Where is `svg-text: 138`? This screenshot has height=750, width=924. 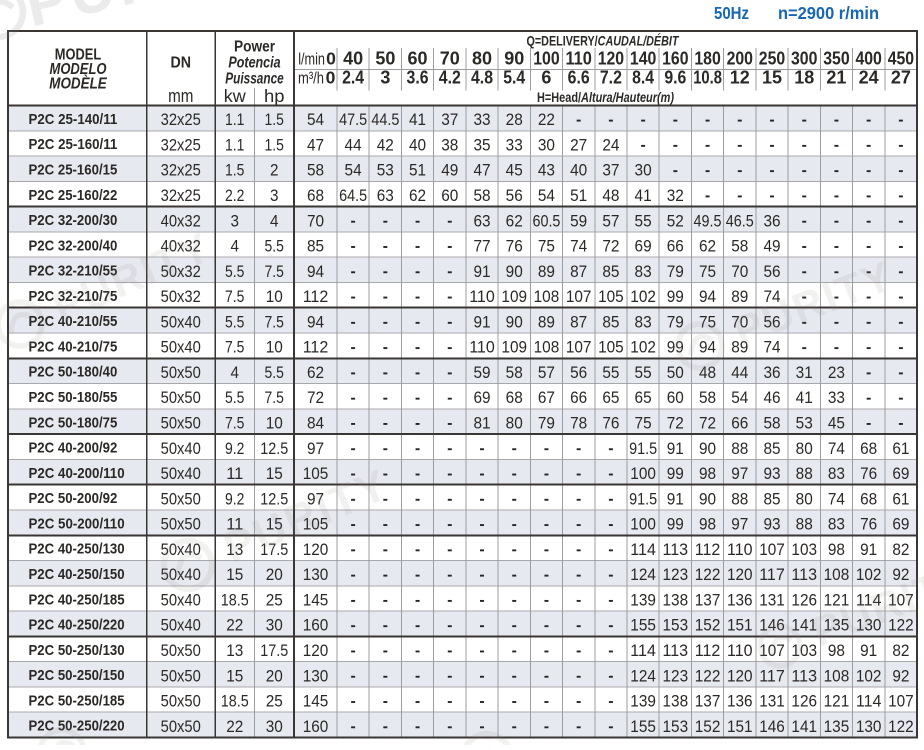
svg-text: 138 is located at coordinates (676, 701).